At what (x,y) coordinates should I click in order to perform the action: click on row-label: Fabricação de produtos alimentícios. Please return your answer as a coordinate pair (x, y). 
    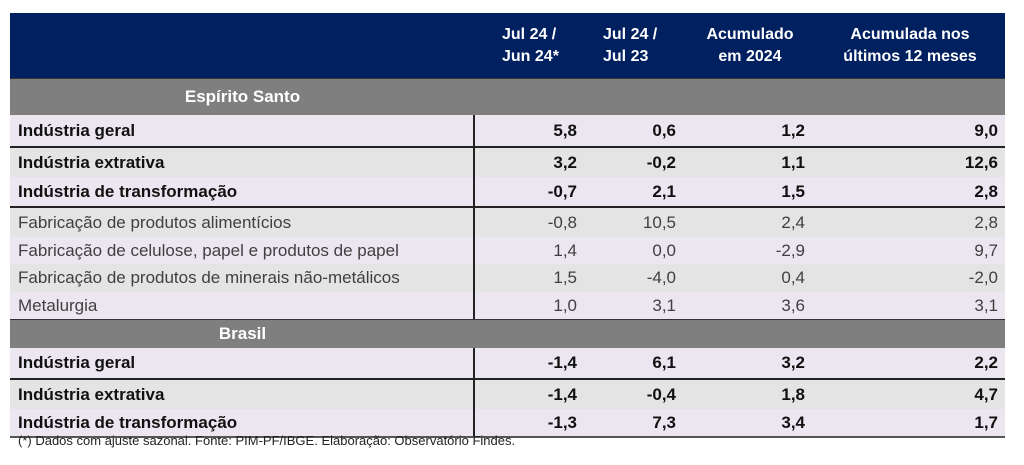
    Looking at the image, I should click on (242, 222).